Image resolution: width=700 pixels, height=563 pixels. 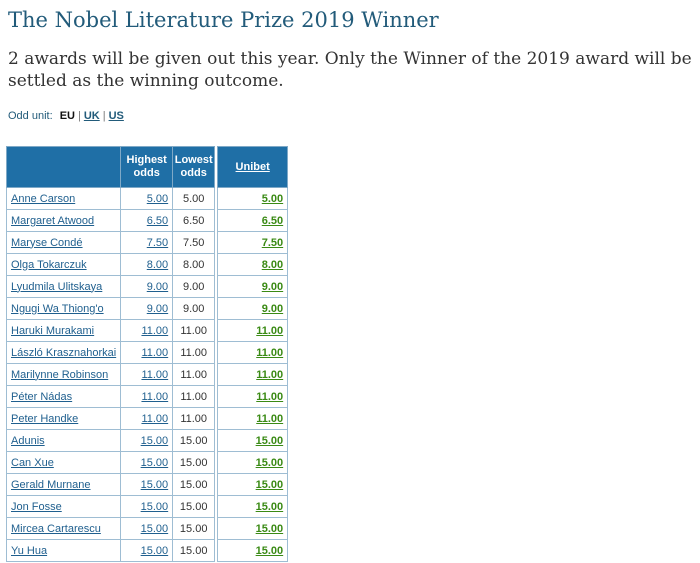 I want to click on unibet-odds-cell: 9.00, so click(x=253, y=286).